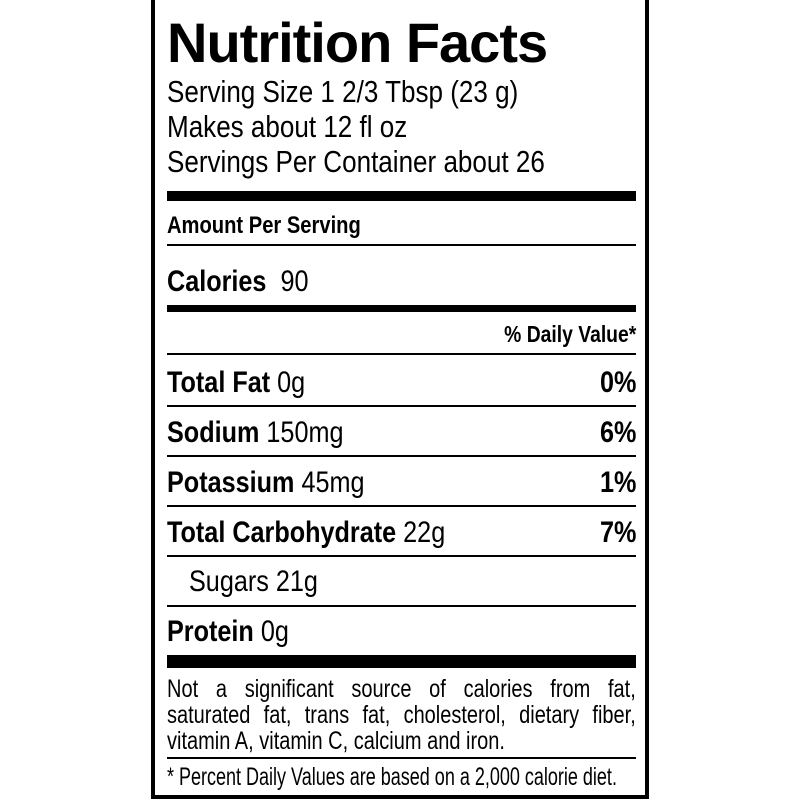 Image resolution: width=800 pixels, height=800 pixels. What do you see at coordinates (343, 91) in the screenshot?
I see `serving-size: Serving Size 1 2/3 Tbsp (23 g)` at bounding box center [343, 91].